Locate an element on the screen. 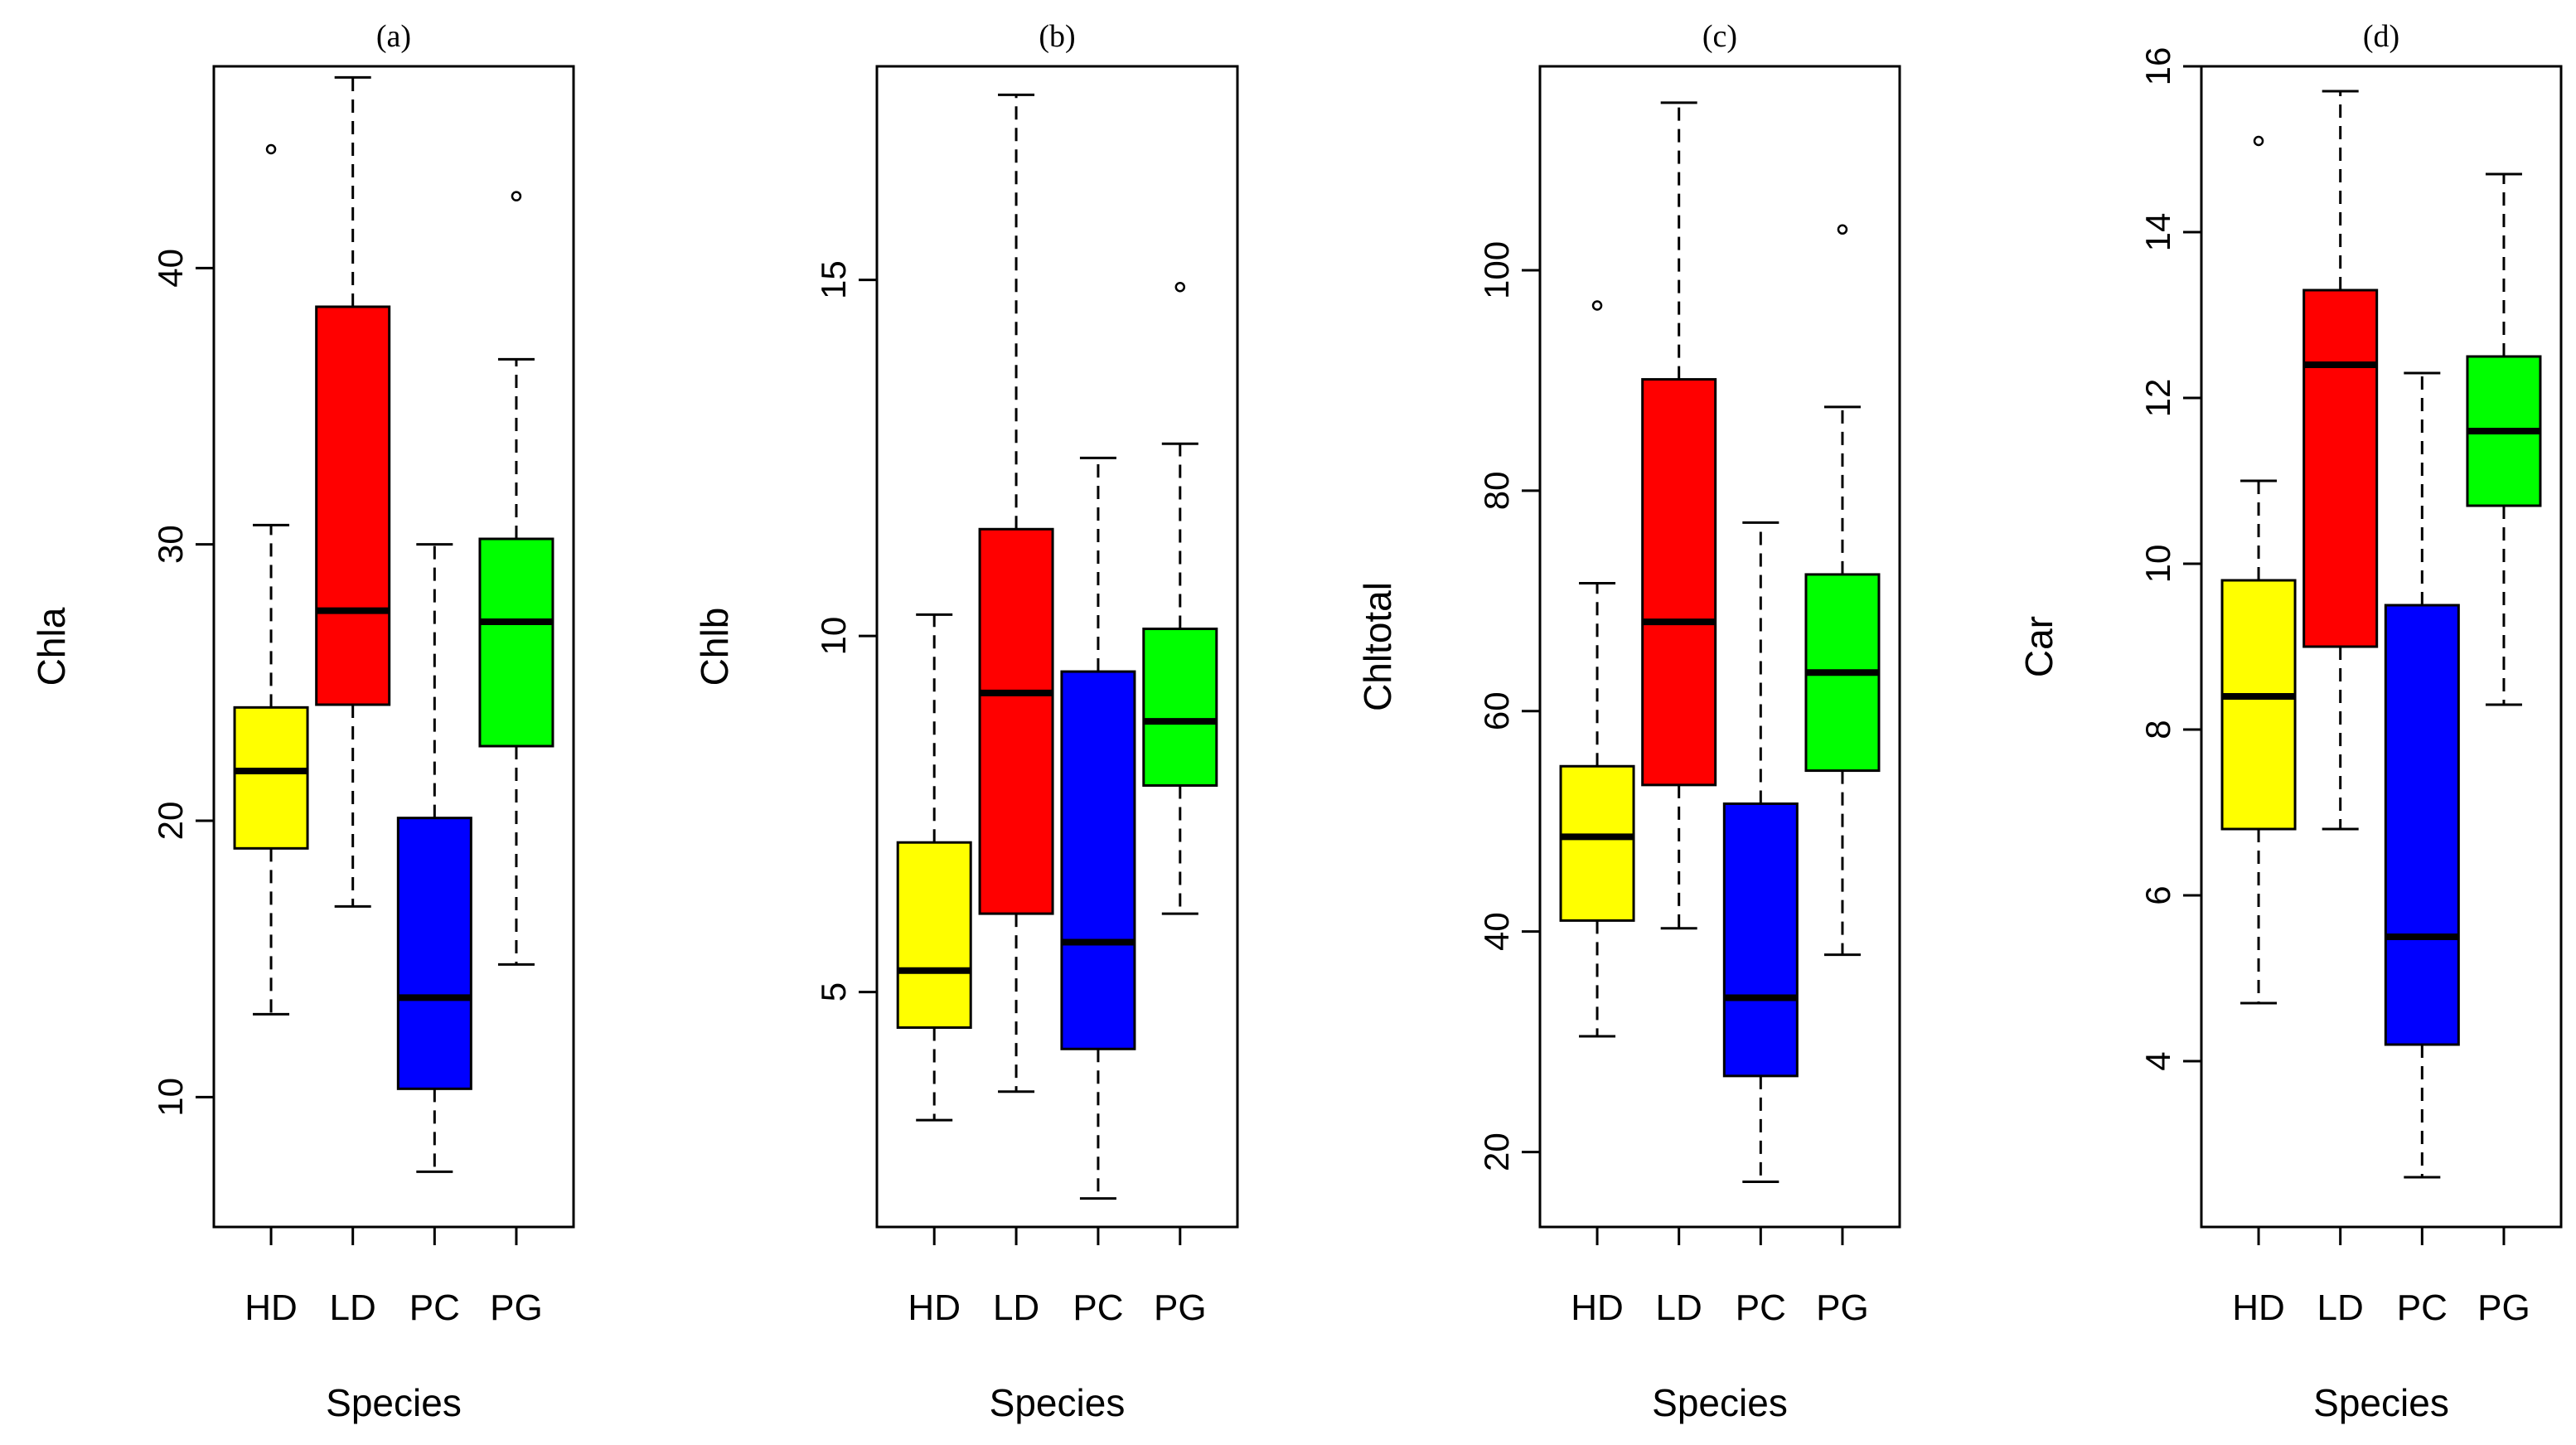 The image size is (2576, 1445). y-axis-label: Chla is located at coordinates (51, 647).